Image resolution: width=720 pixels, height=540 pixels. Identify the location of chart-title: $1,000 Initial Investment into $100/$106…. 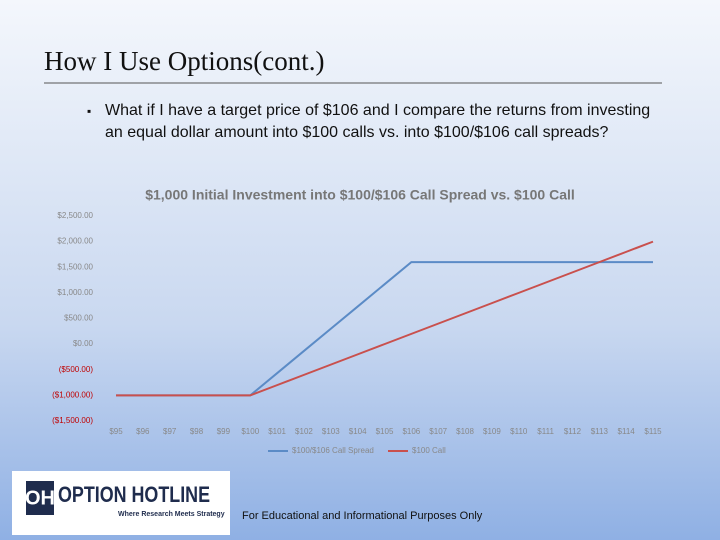
(360, 195).